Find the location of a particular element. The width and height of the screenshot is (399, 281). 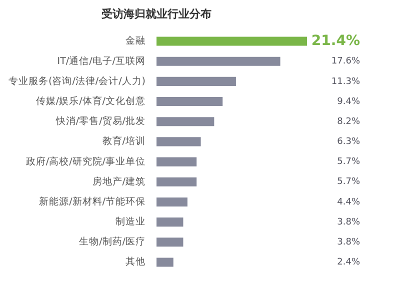

y-tick-label: 专业服务(咨询/法律/会计/人力) is located at coordinates (77, 80).